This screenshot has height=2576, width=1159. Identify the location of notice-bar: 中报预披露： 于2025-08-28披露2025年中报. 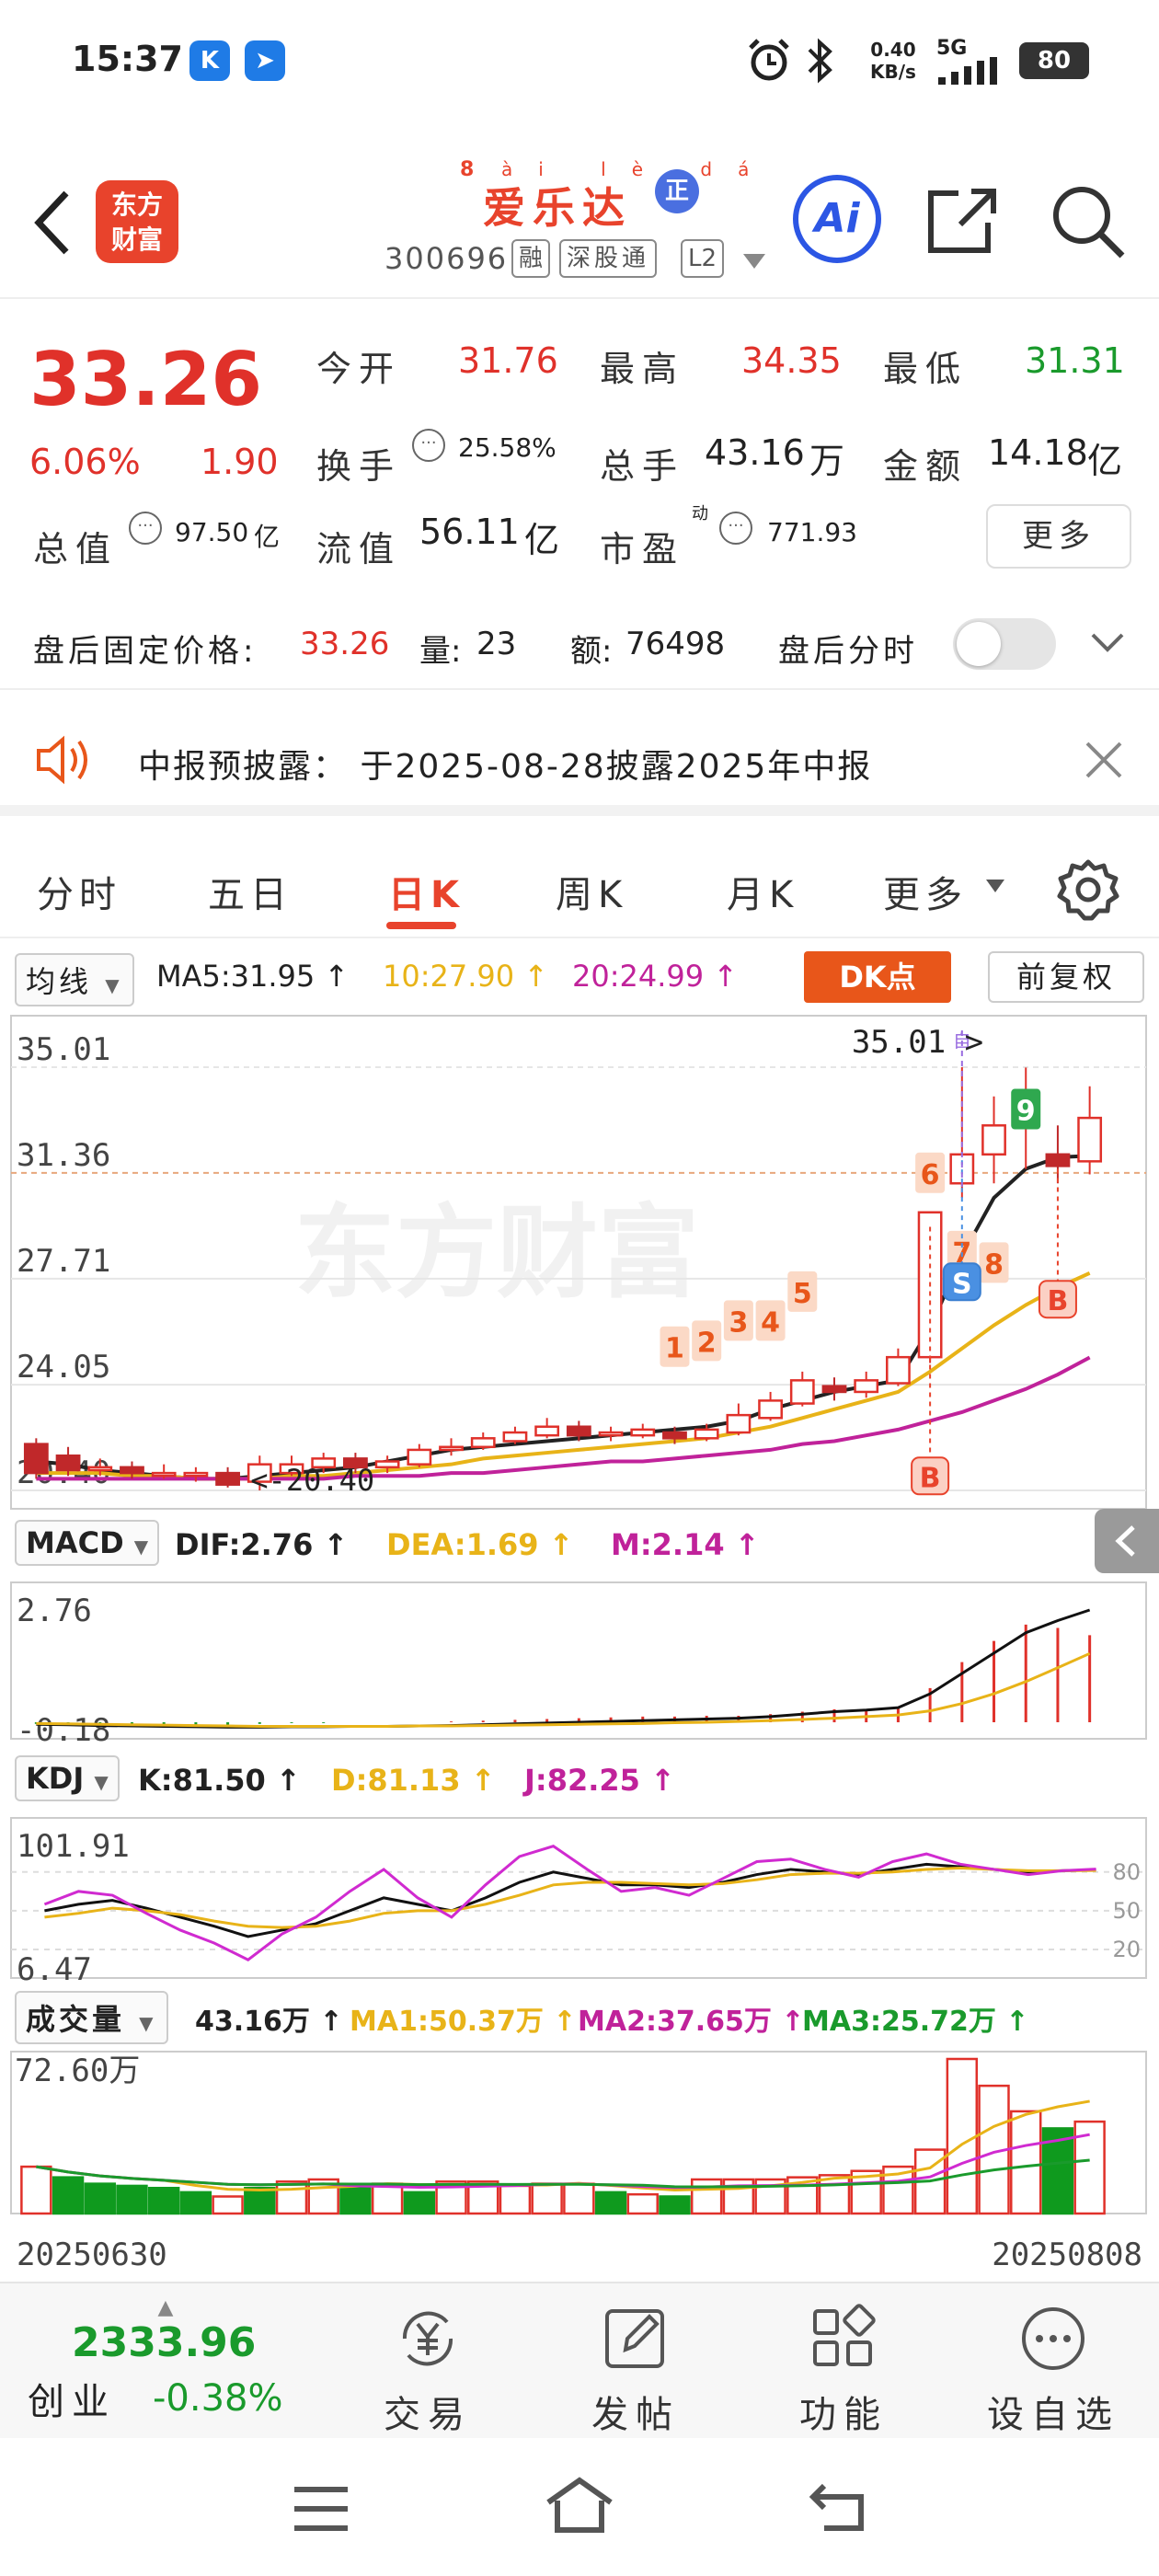
(579, 754).